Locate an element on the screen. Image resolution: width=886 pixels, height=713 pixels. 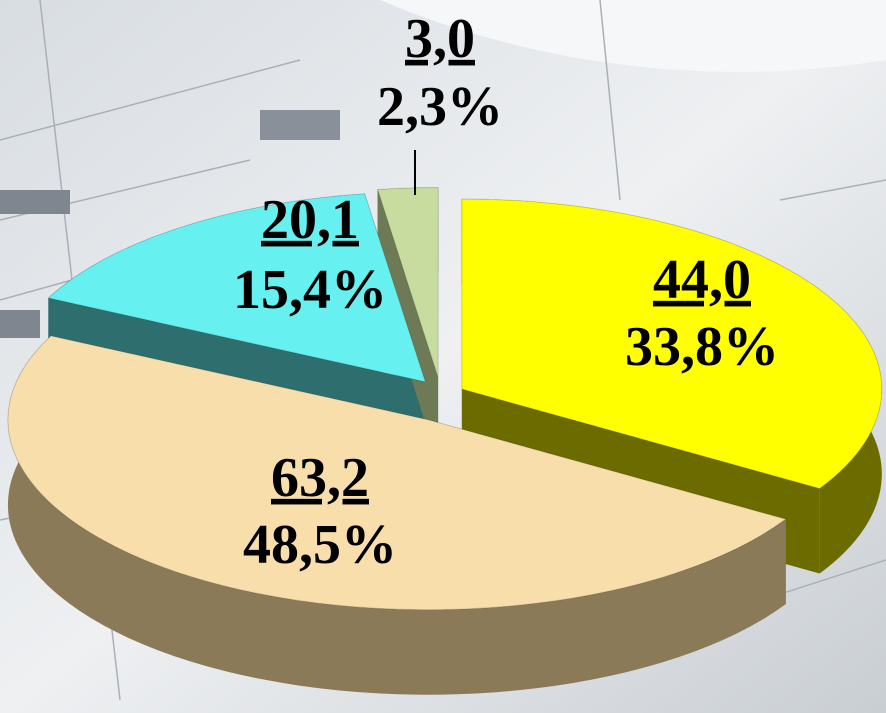
value-label: 44,0 is located at coordinates (702, 280).